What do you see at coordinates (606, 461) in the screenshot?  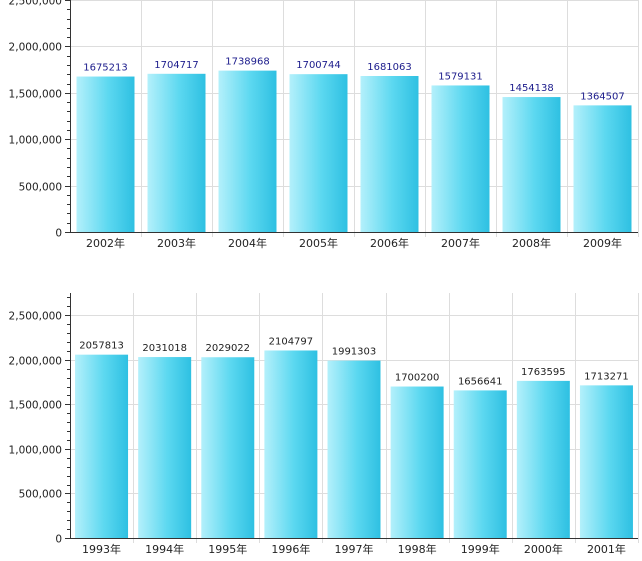 I see `bar-2001年` at bounding box center [606, 461].